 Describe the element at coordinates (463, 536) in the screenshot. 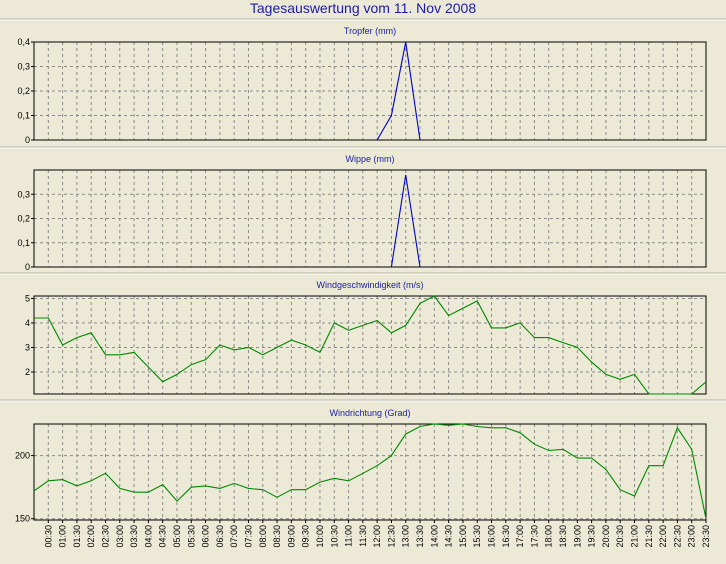

I see `x-tick-label: 15:00` at that location.